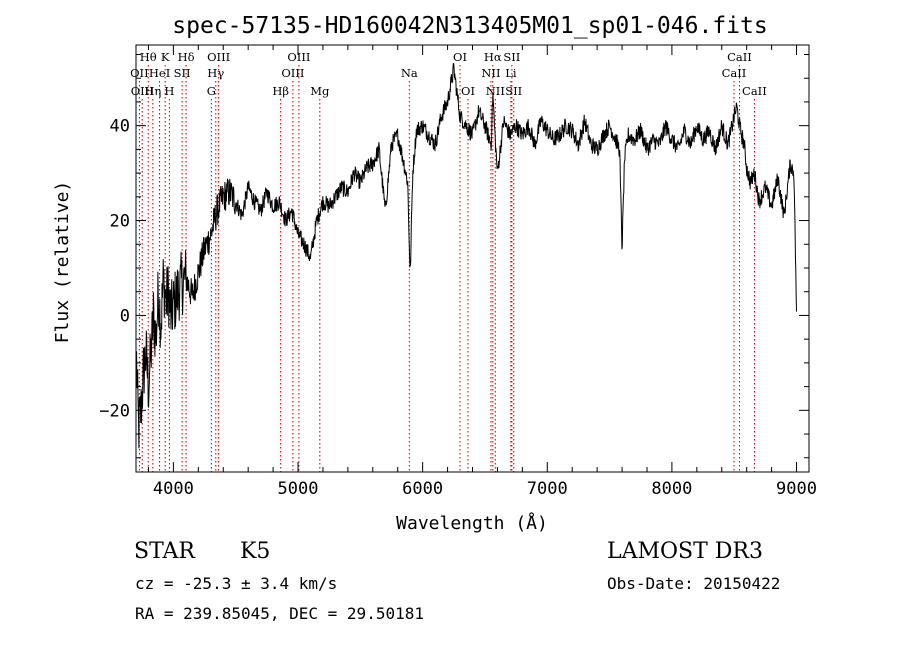 This screenshot has width=900, height=649. I want to click on x-tick-label: 5000, so click(298, 489).